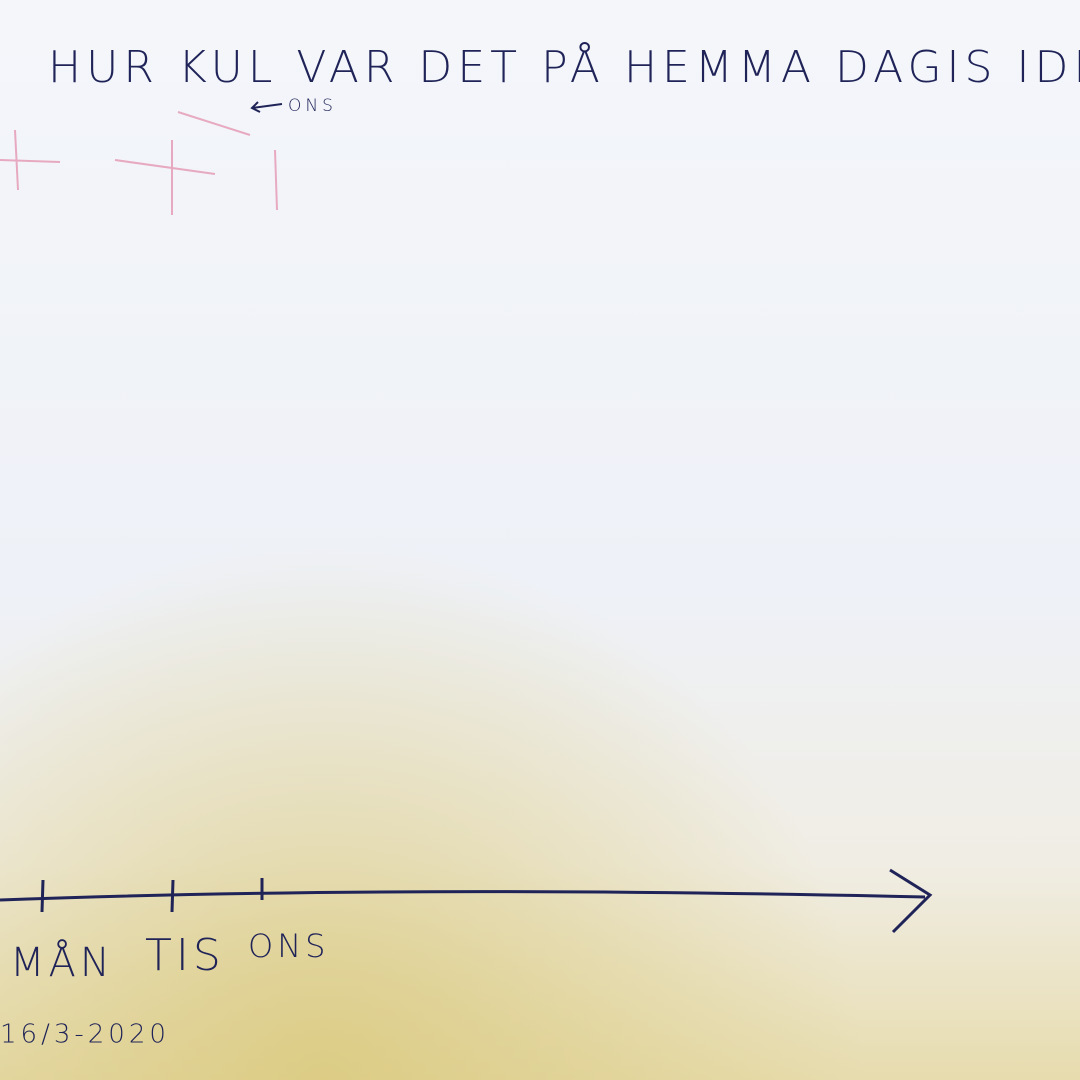 This screenshot has height=1080, width=1080. I want to click on axis-label: MÅN, so click(62, 962).